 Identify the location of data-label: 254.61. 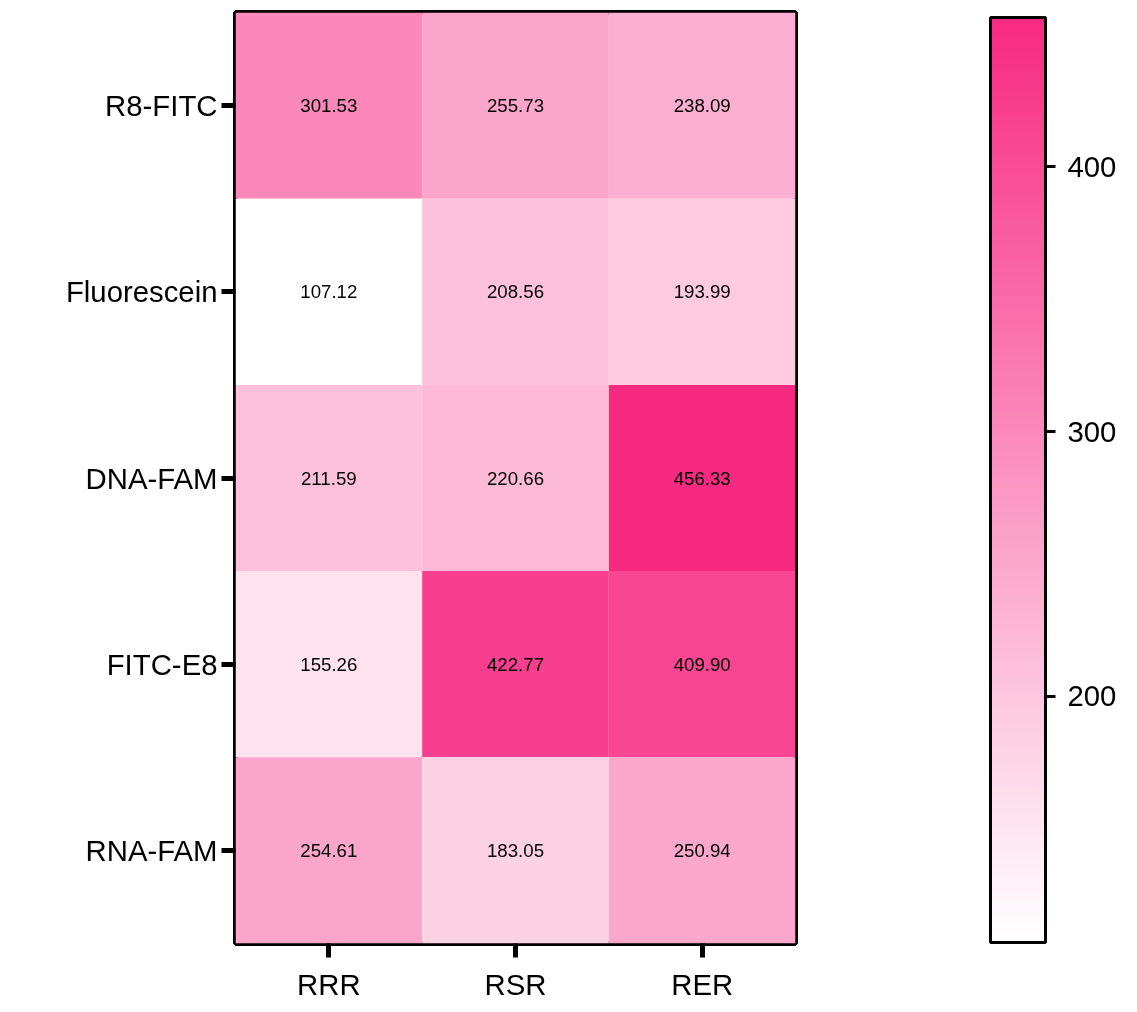
(329, 850).